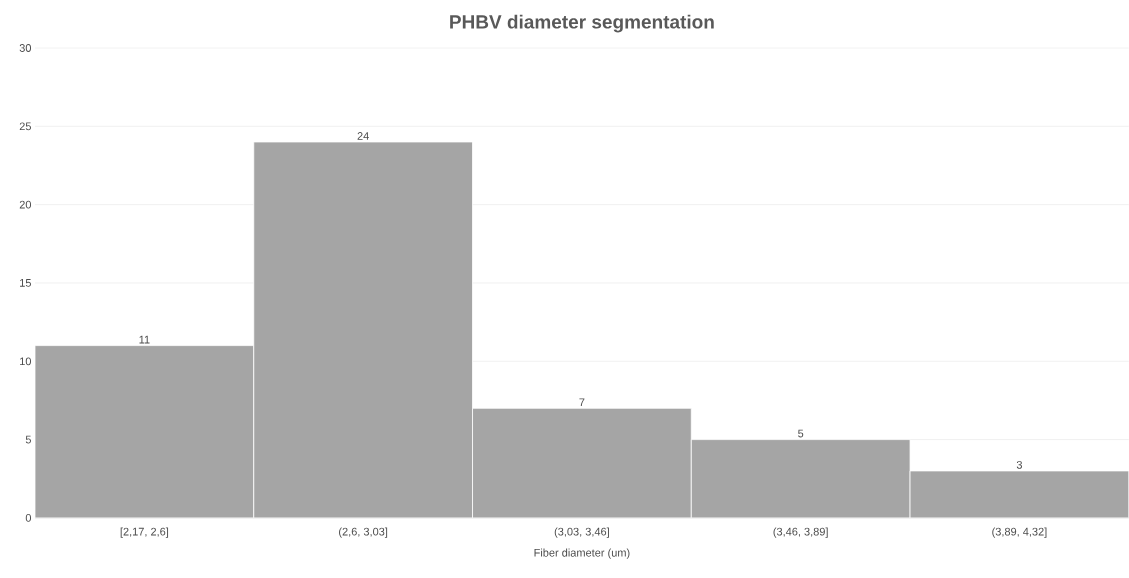 The image size is (1129, 578). Describe the element at coordinates (25, 126) in the screenshot. I see `y-tick-label: 25` at that location.